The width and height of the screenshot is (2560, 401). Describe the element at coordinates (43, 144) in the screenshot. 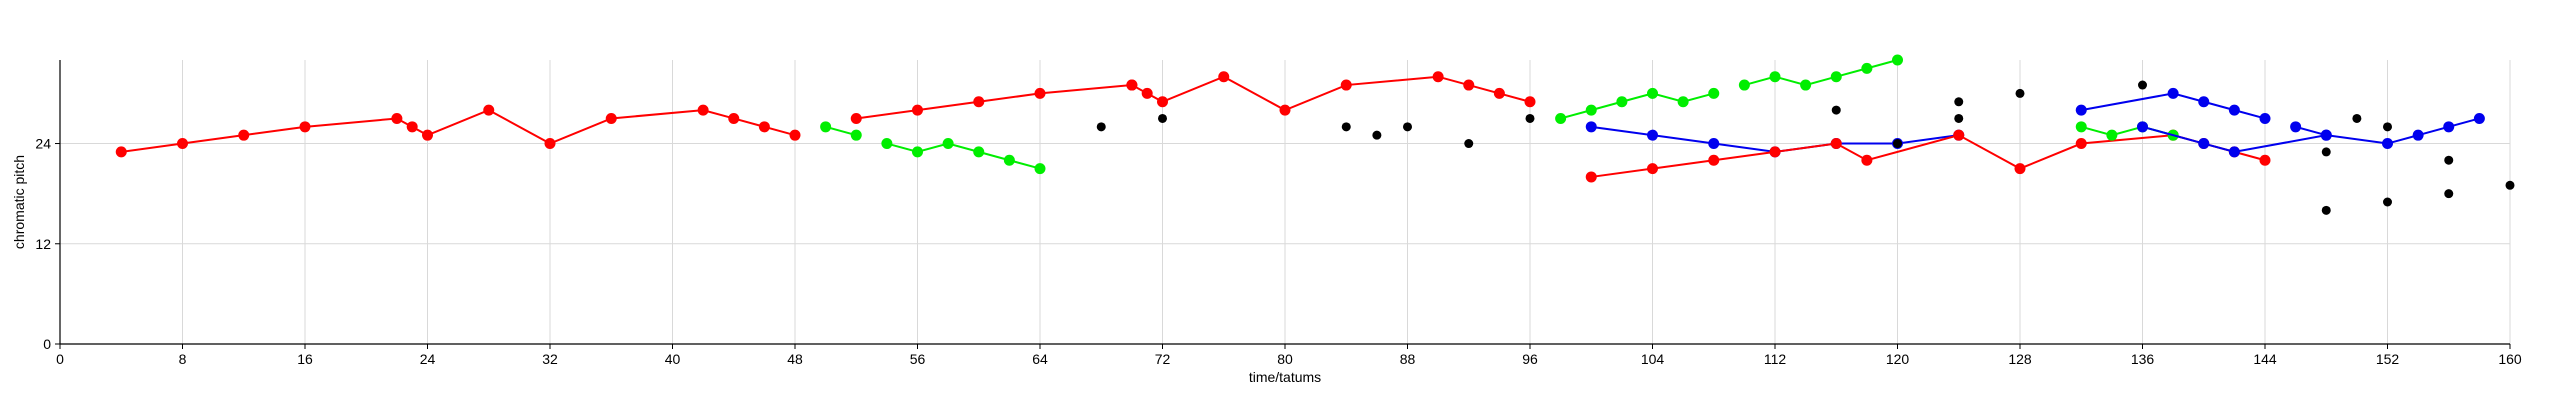

I see `y-tick-label: 24` at that location.